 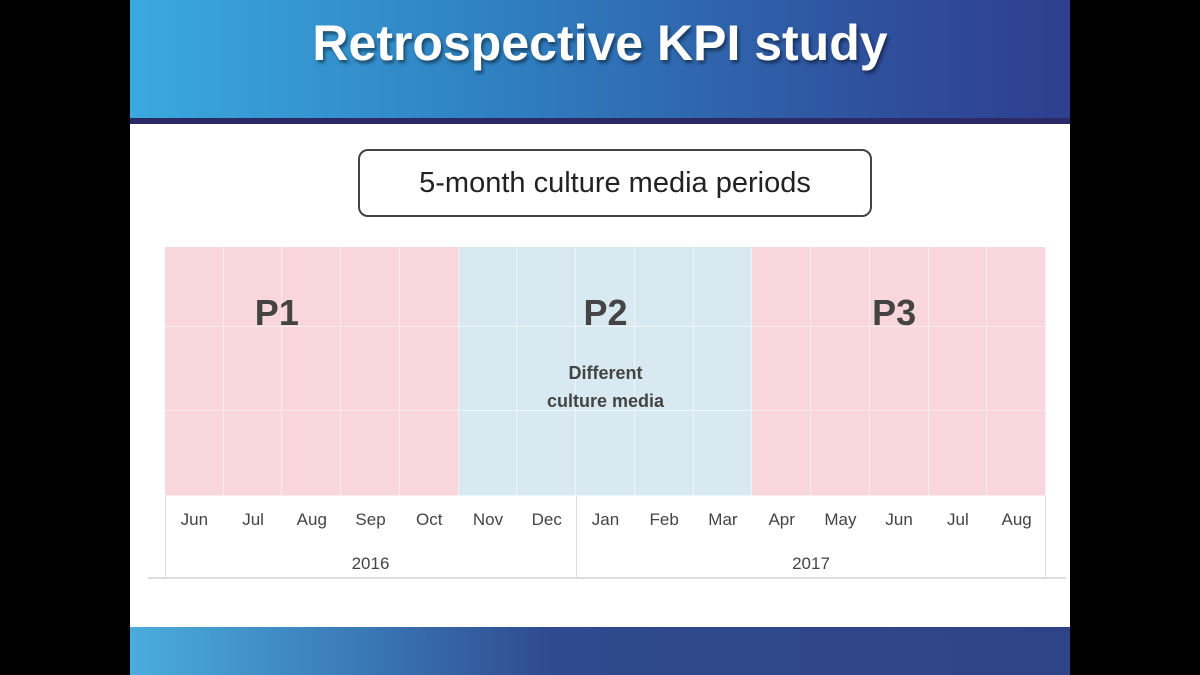 I want to click on period-note-line: Different, so click(x=605, y=373).